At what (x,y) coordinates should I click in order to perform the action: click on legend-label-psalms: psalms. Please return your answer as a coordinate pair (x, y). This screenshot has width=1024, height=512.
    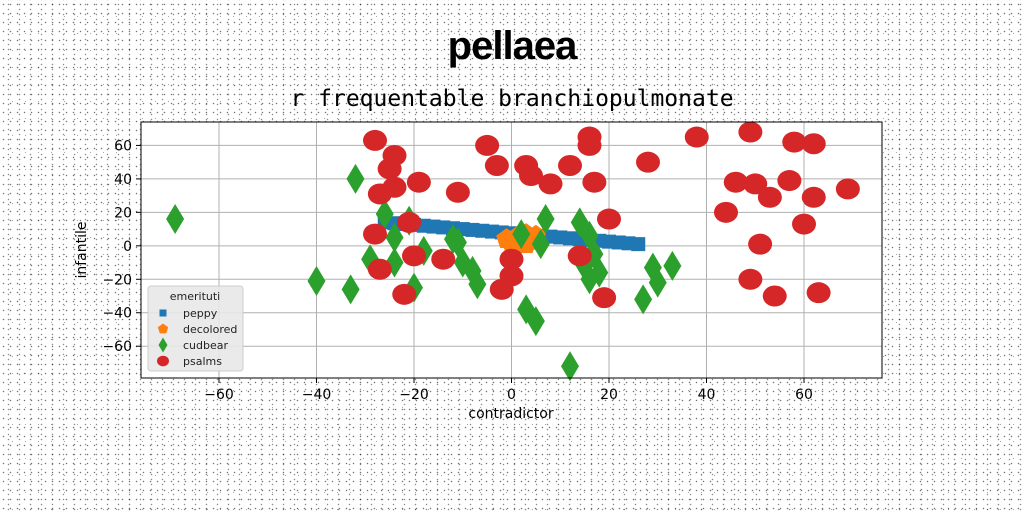
    Looking at the image, I should click on (202, 361).